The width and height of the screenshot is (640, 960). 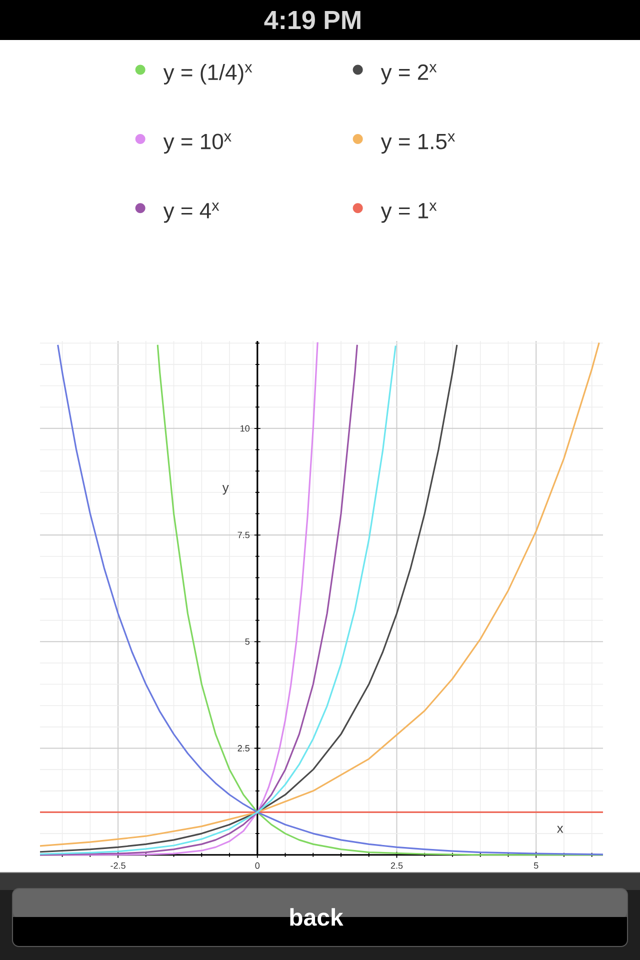 I want to click on x-axis-title: x, so click(x=560, y=829).